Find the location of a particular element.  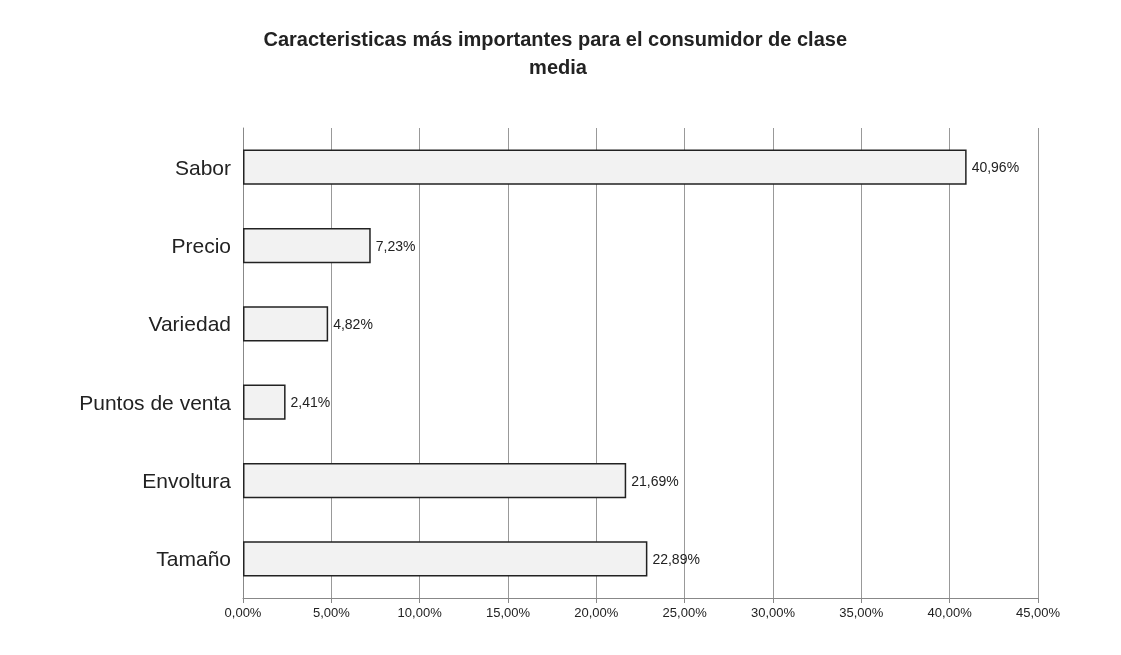

x-tick-label: 25,00% is located at coordinates (685, 612).